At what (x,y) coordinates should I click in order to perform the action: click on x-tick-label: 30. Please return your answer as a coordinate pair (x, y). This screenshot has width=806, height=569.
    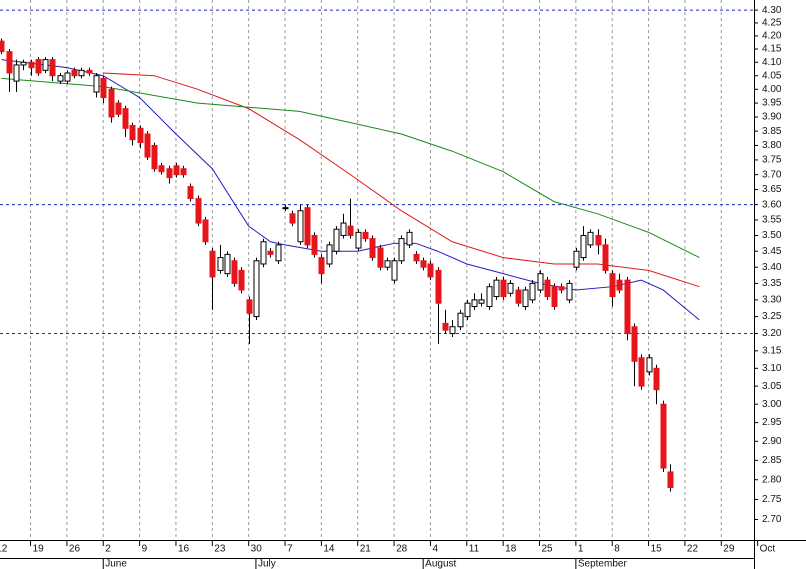
    Looking at the image, I should click on (257, 549).